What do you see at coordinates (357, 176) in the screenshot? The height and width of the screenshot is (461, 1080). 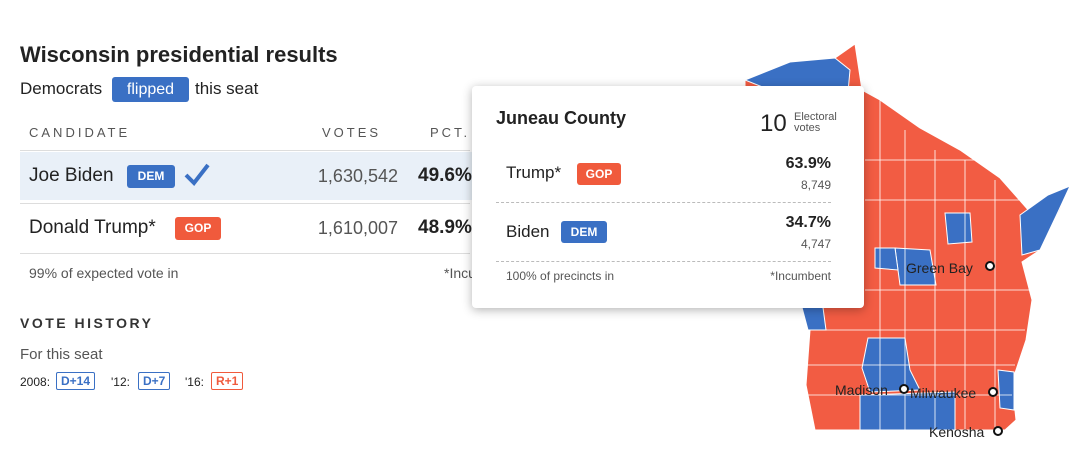 I see `votes: 1,630,542` at bounding box center [357, 176].